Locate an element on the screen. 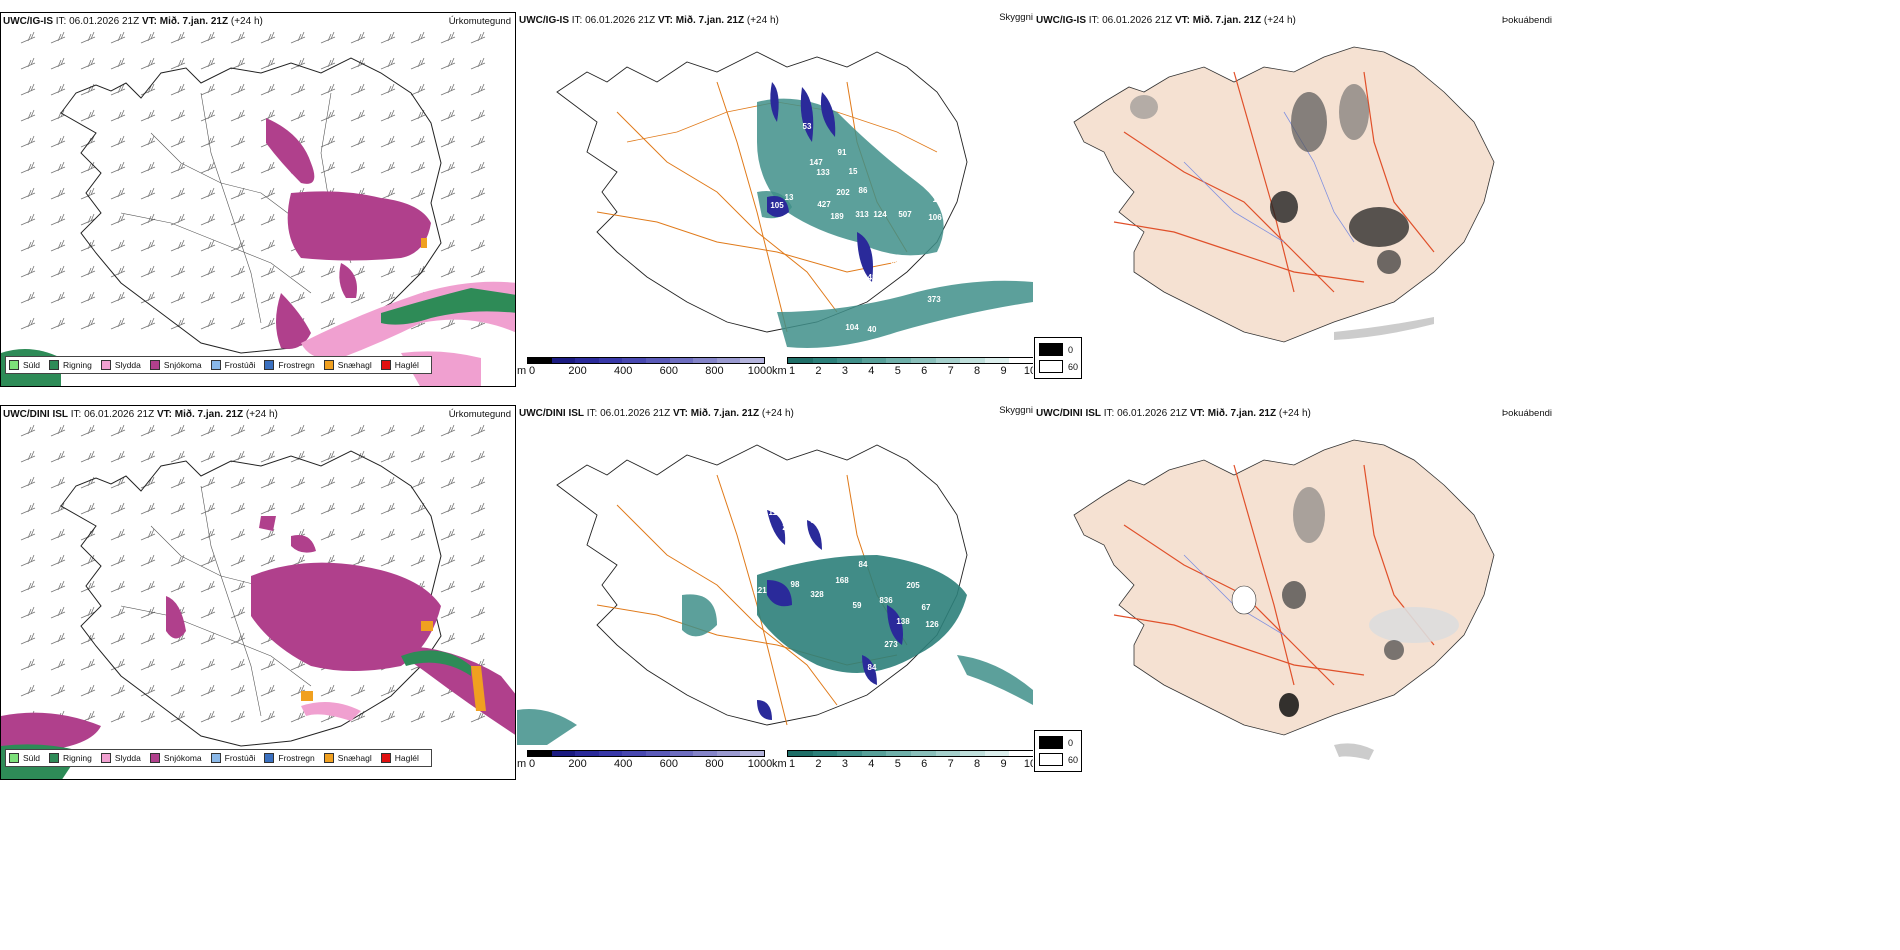 This screenshot has width=1900, height=950. legend-label: Súld is located at coordinates (32, 365).